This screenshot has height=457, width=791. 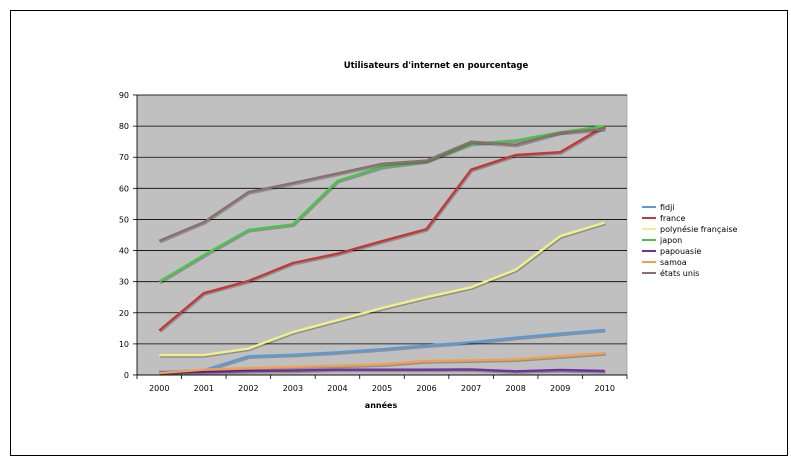 What do you see at coordinates (124, 126) in the screenshot?
I see `y-tick-label: 80` at bounding box center [124, 126].